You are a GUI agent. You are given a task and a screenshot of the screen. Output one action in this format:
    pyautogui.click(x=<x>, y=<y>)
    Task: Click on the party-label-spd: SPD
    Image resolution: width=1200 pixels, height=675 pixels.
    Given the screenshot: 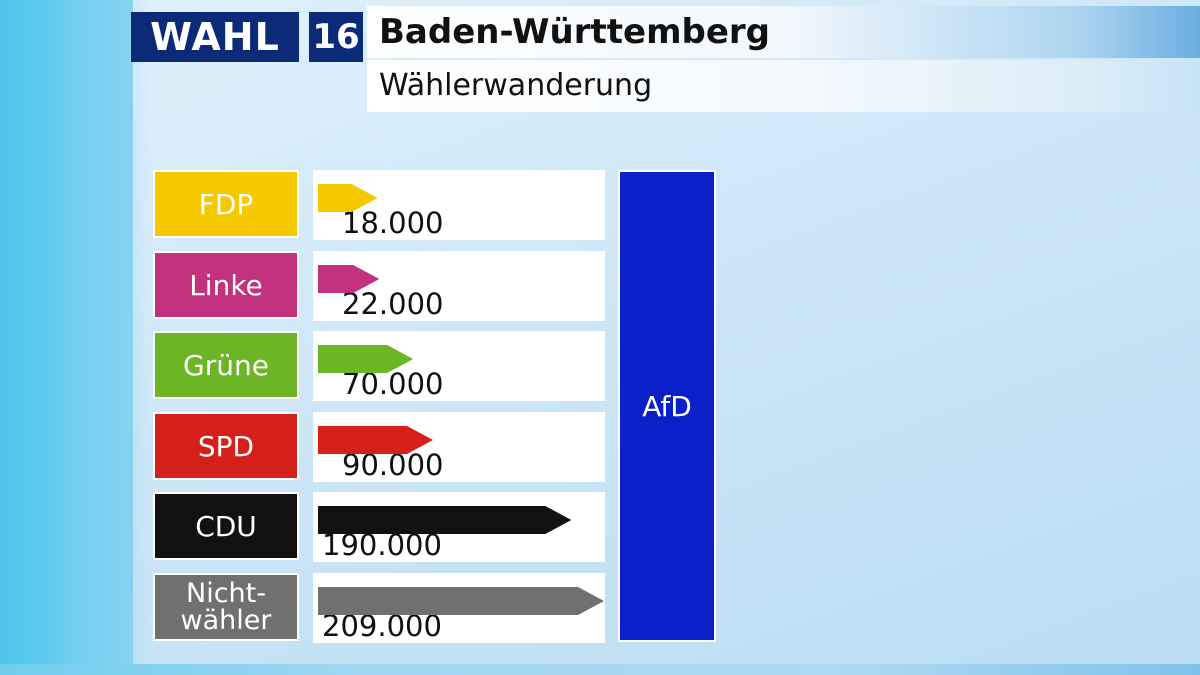 What is the action you would take?
    pyautogui.click(x=226, y=446)
    